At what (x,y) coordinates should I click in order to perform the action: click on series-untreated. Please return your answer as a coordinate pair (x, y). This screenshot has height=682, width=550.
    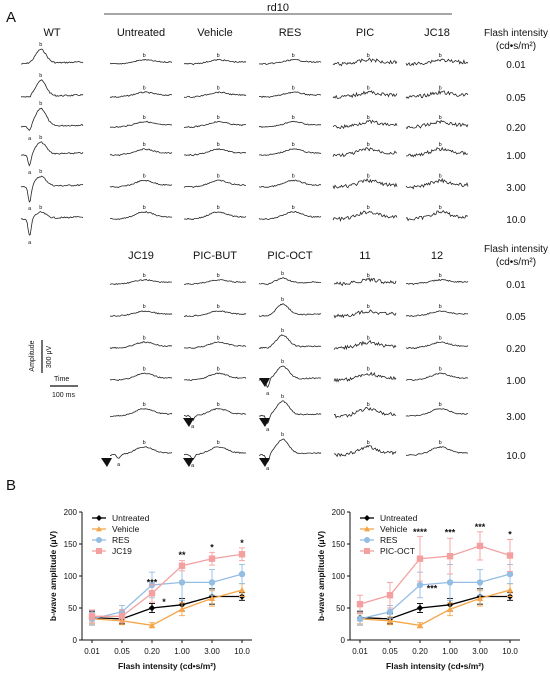
    Looking at the image, I should click on (435, 606).